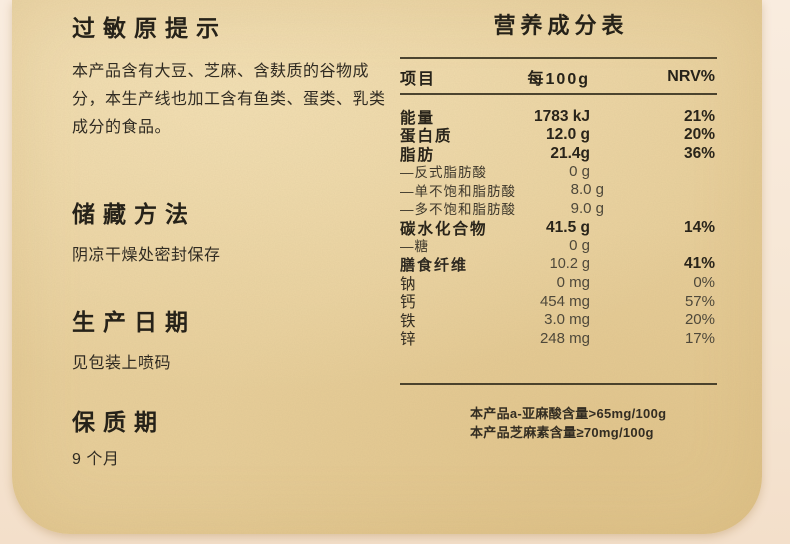  What do you see at coordinates (573, 283) in the screenshot?
I see `row-per-100g-value: 0 mg` at bounding box center [573, 283].